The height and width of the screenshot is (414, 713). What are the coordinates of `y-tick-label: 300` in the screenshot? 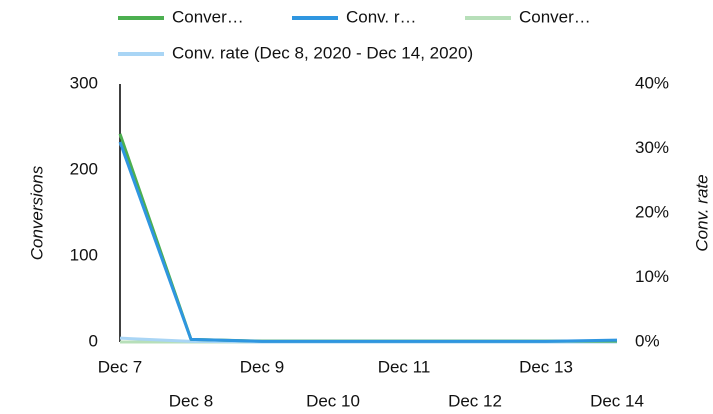 It's located at (84, 82).